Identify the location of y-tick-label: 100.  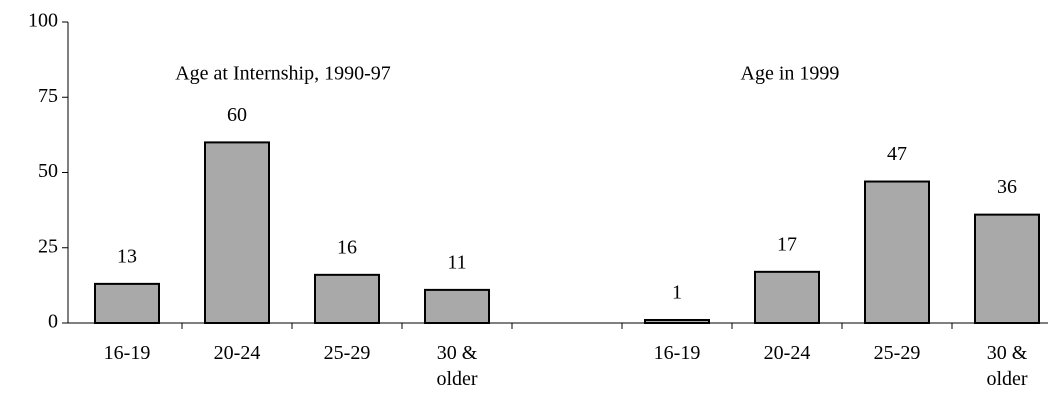
(43, 21).